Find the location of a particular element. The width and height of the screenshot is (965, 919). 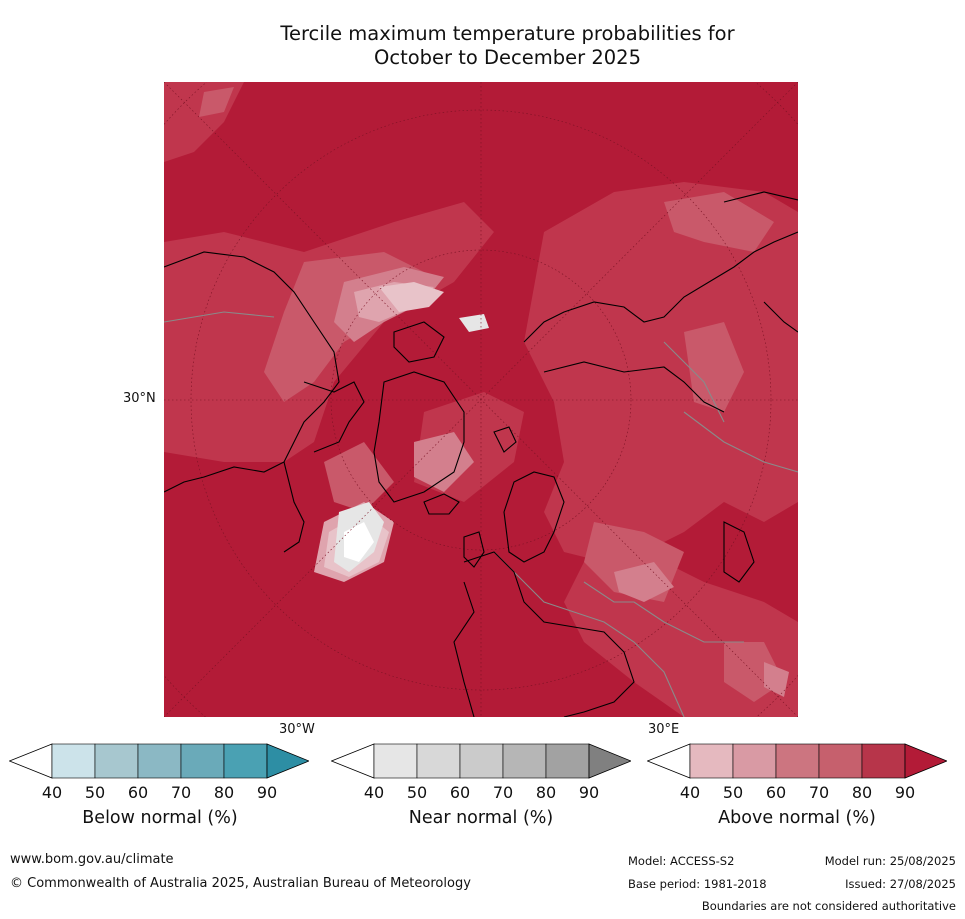

lat-label-30n: 30°N is located at coordinates (139, 398).